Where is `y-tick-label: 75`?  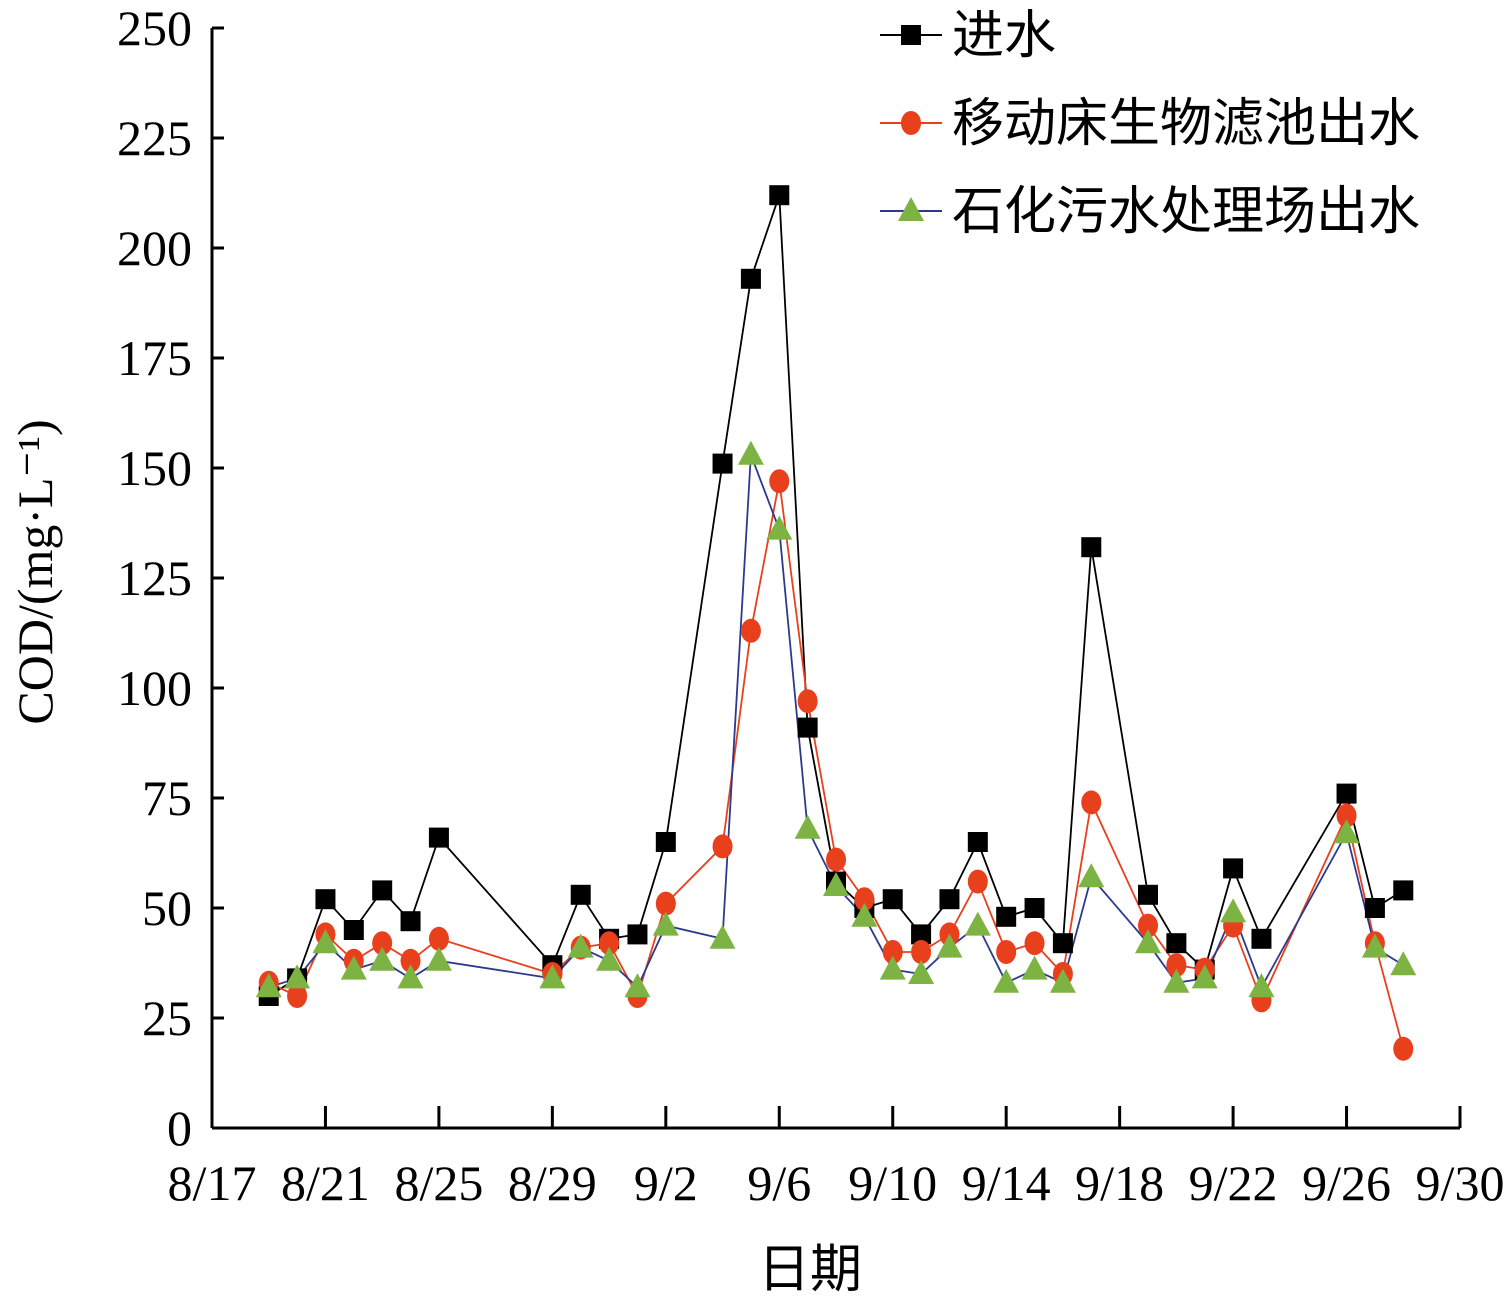 y-tick-label: 75 is located at coordinates (167, 798).